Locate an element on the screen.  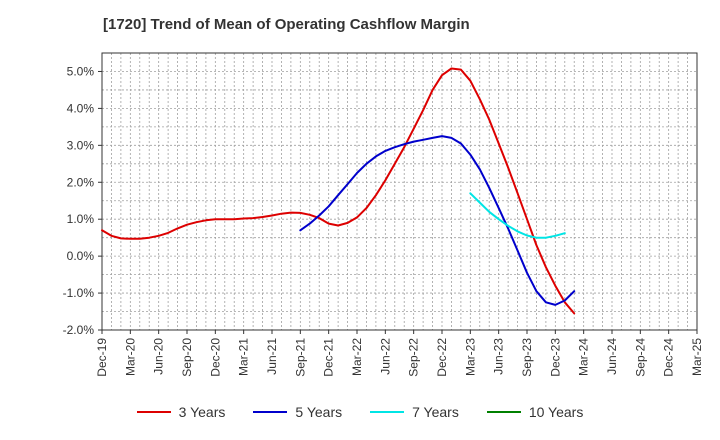
y-tick-label: 1.0% is located at coordinates (81, 219).